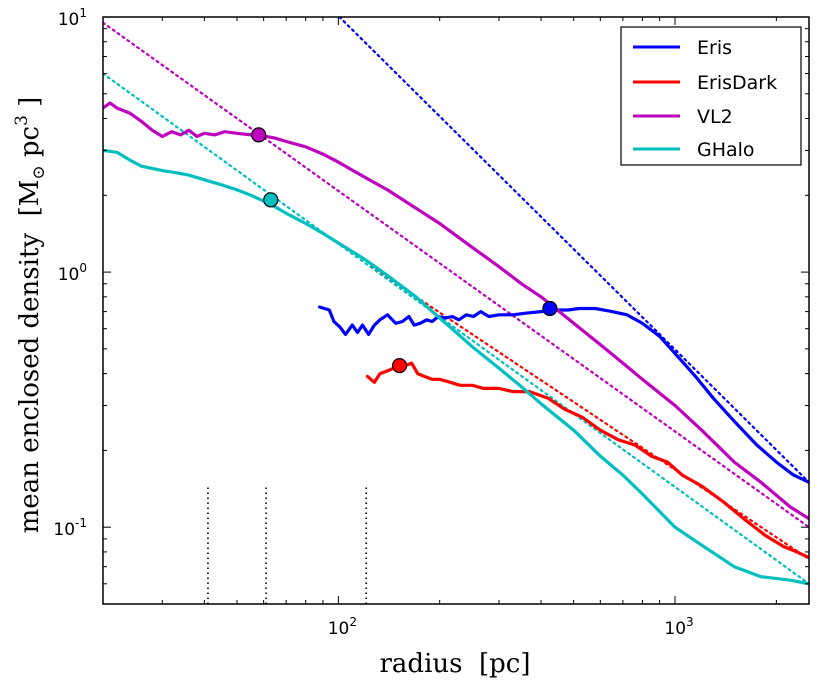 The width and height of the screenshot is (830, 692). Describe the element at coordinates (259, 135) in the screenshot. I see `marker-vl2` at that location.